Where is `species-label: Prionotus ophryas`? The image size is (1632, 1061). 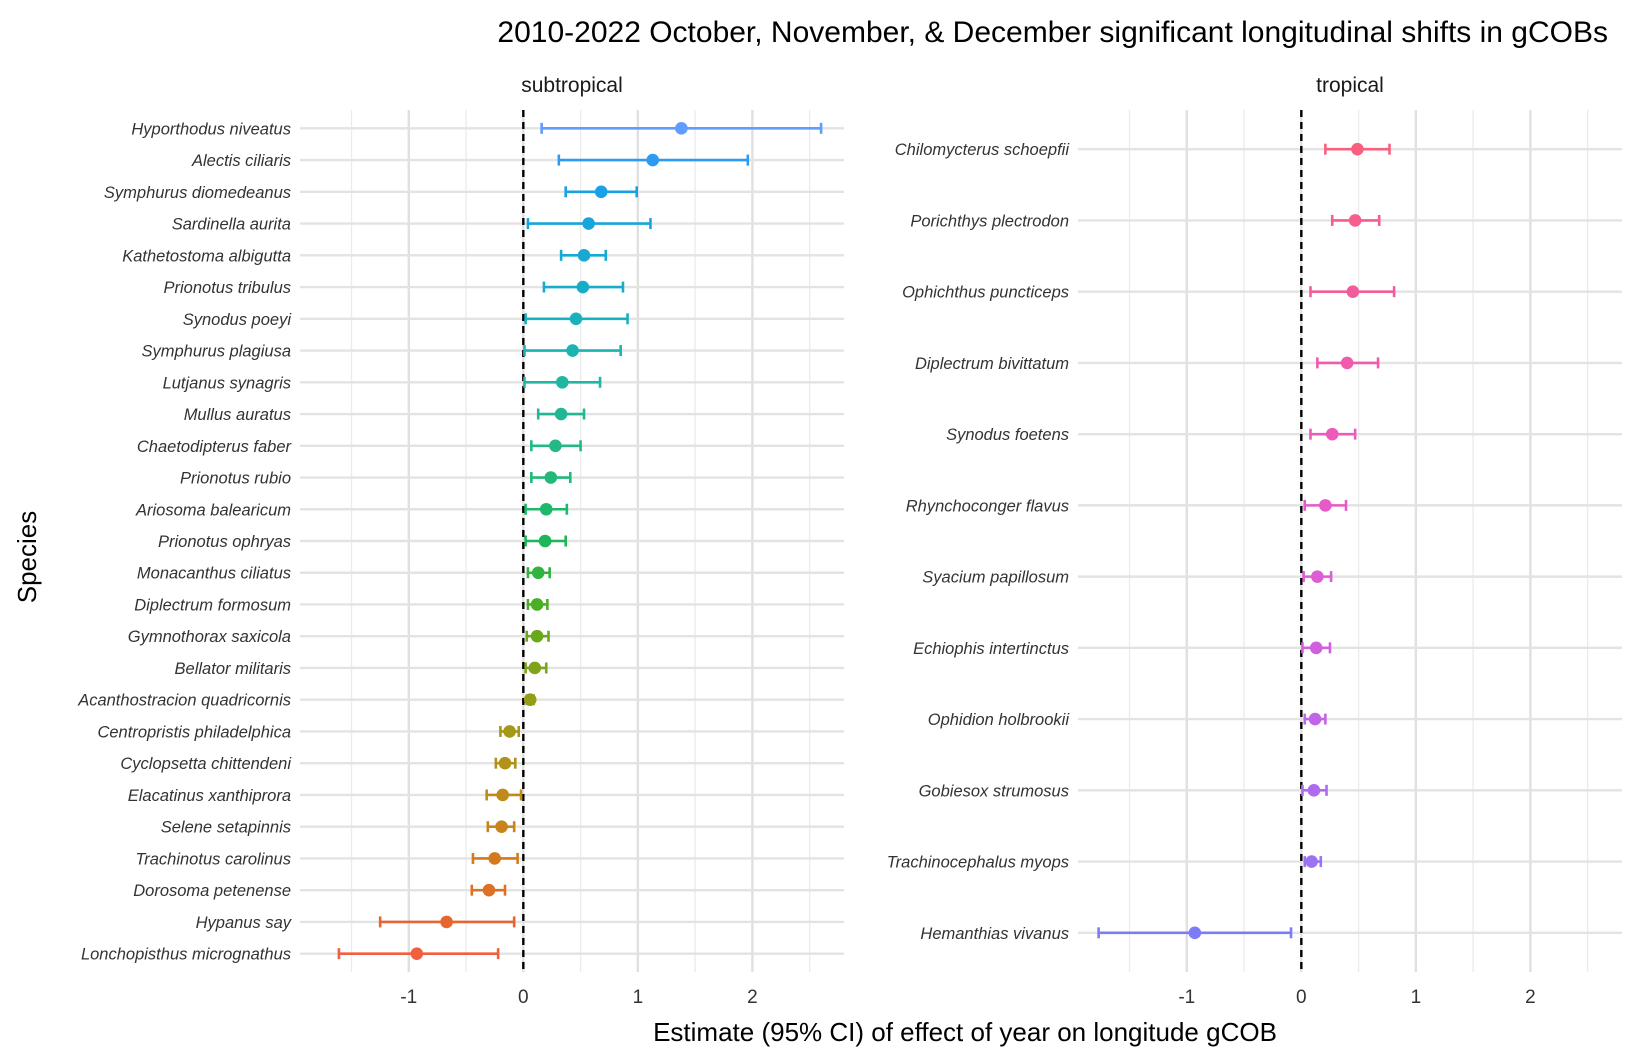 species-label: Prionotus ophryas is located at coordinates (224, 542).